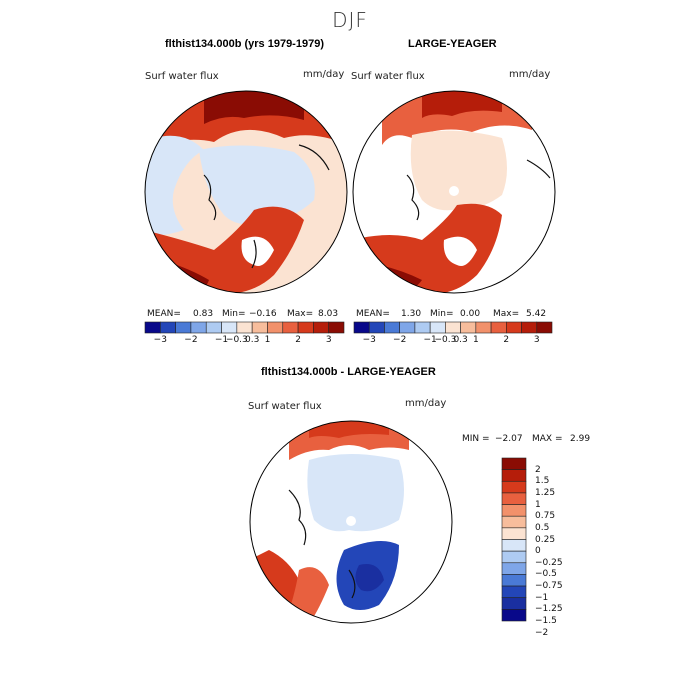  I want to click on panel2-mean-label: MEAN=, so click(373, 314).